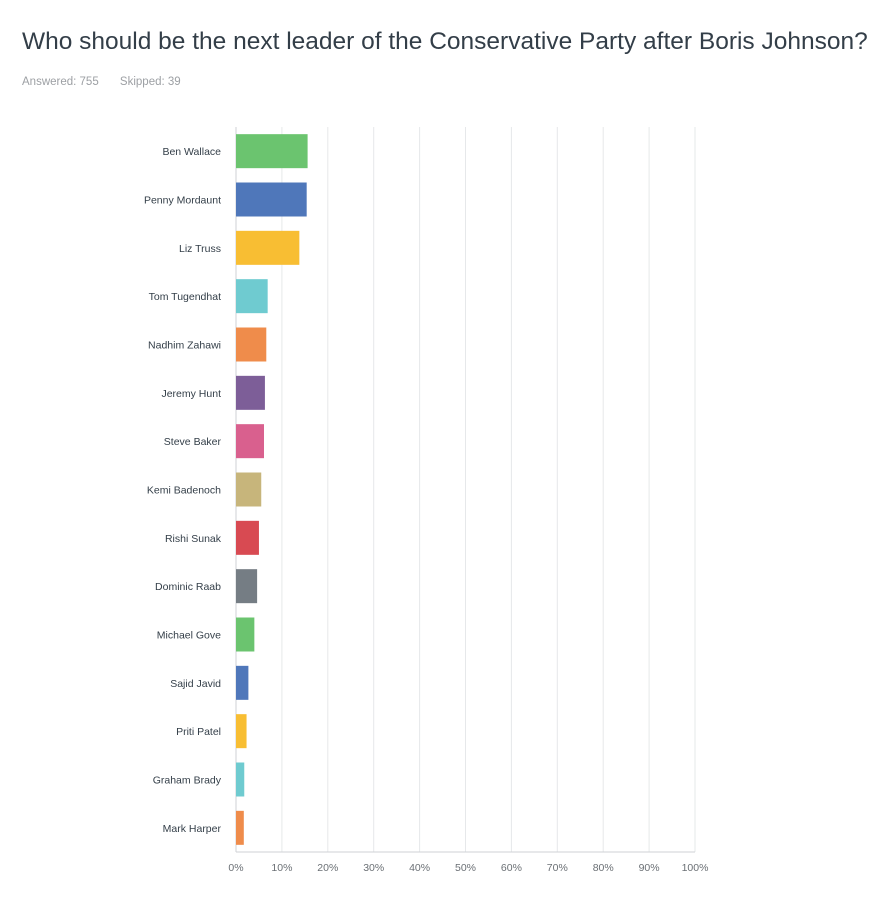  What do you see at coordinates (281, 868) in the screenshot?
I see `x-tick-label: 10%` at bounding box center [281, 868].